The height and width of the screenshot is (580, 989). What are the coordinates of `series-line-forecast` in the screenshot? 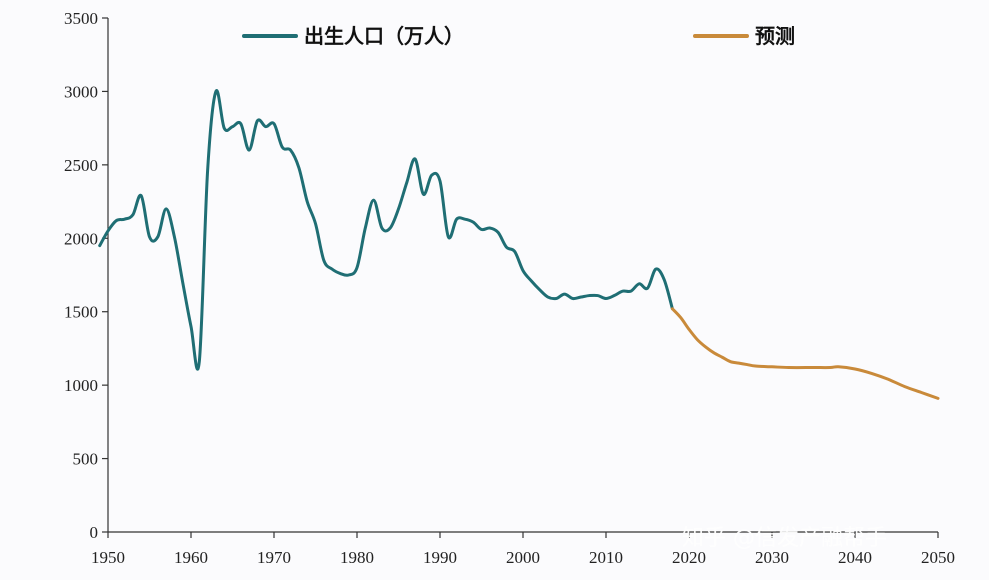 It's located at (805, 353).